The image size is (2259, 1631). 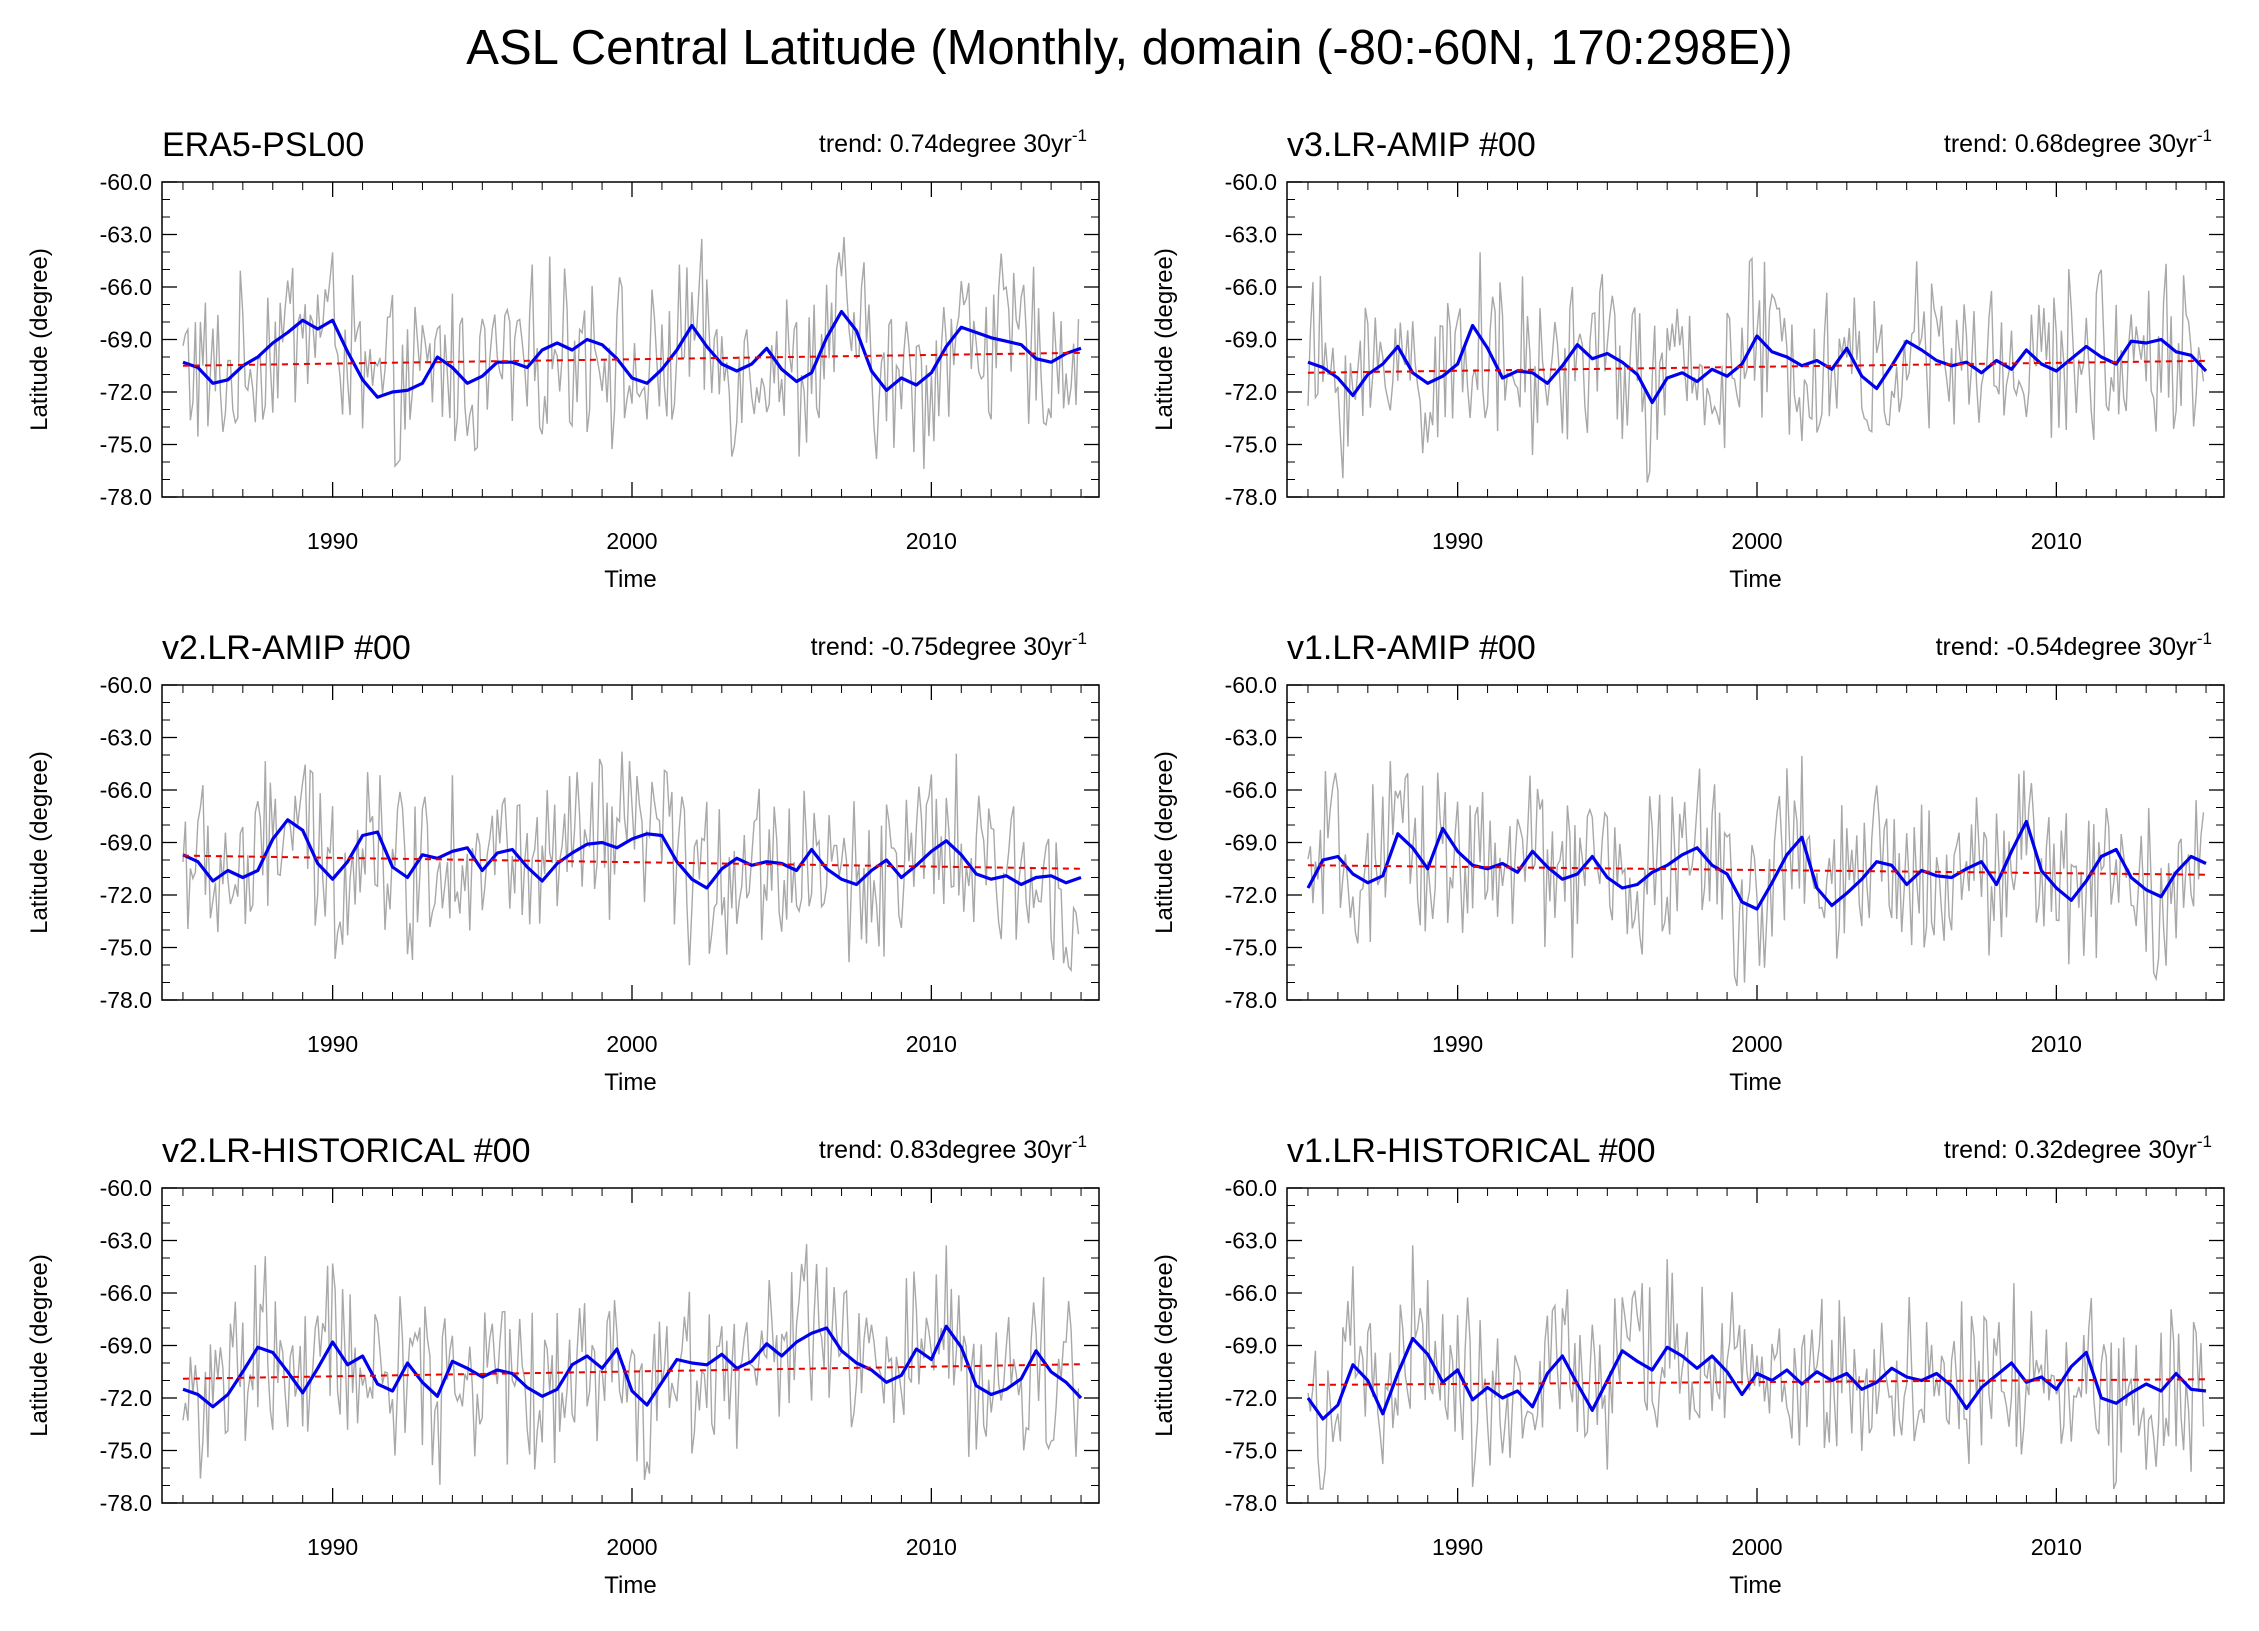 What do you see at coordinates (2078, 1148) in the screenshot?
I see `trend-label: trend: 0.32degree 30yr-1` at bounding box center [2078, 1148].